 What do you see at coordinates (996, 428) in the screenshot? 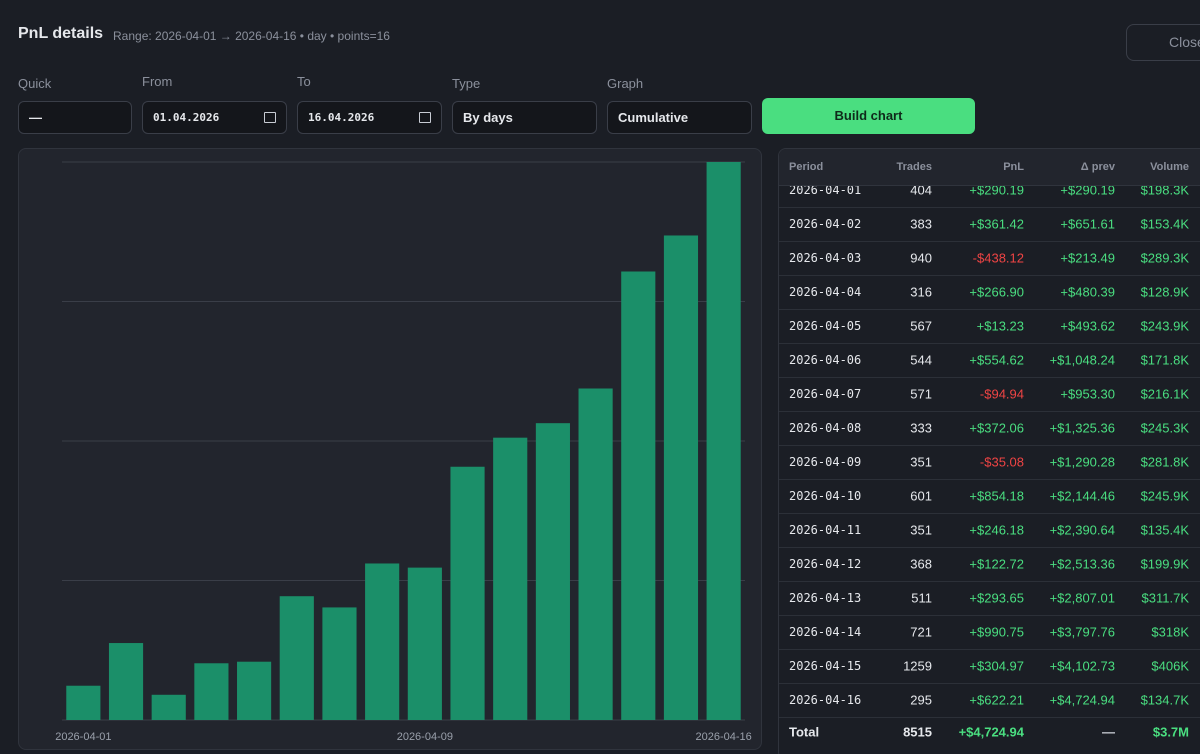
I see `table-cell: +$372.06` at bounding box center [996, 428].